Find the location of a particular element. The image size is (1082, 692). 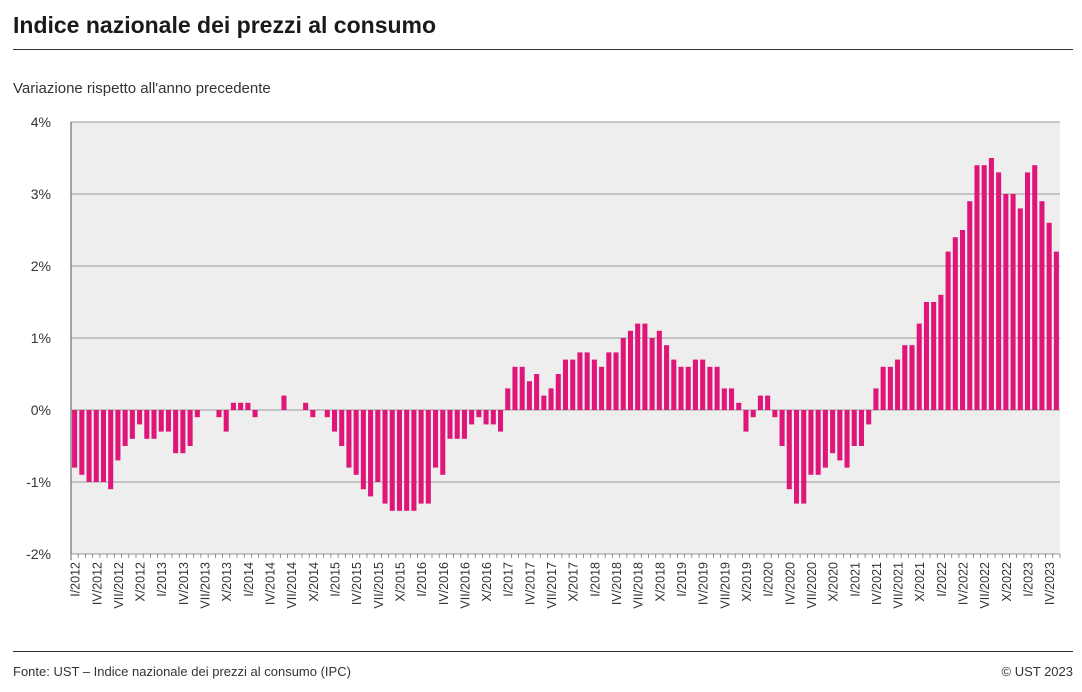

x-tick-label: VII/2020 is located at coordinates (812, 585).